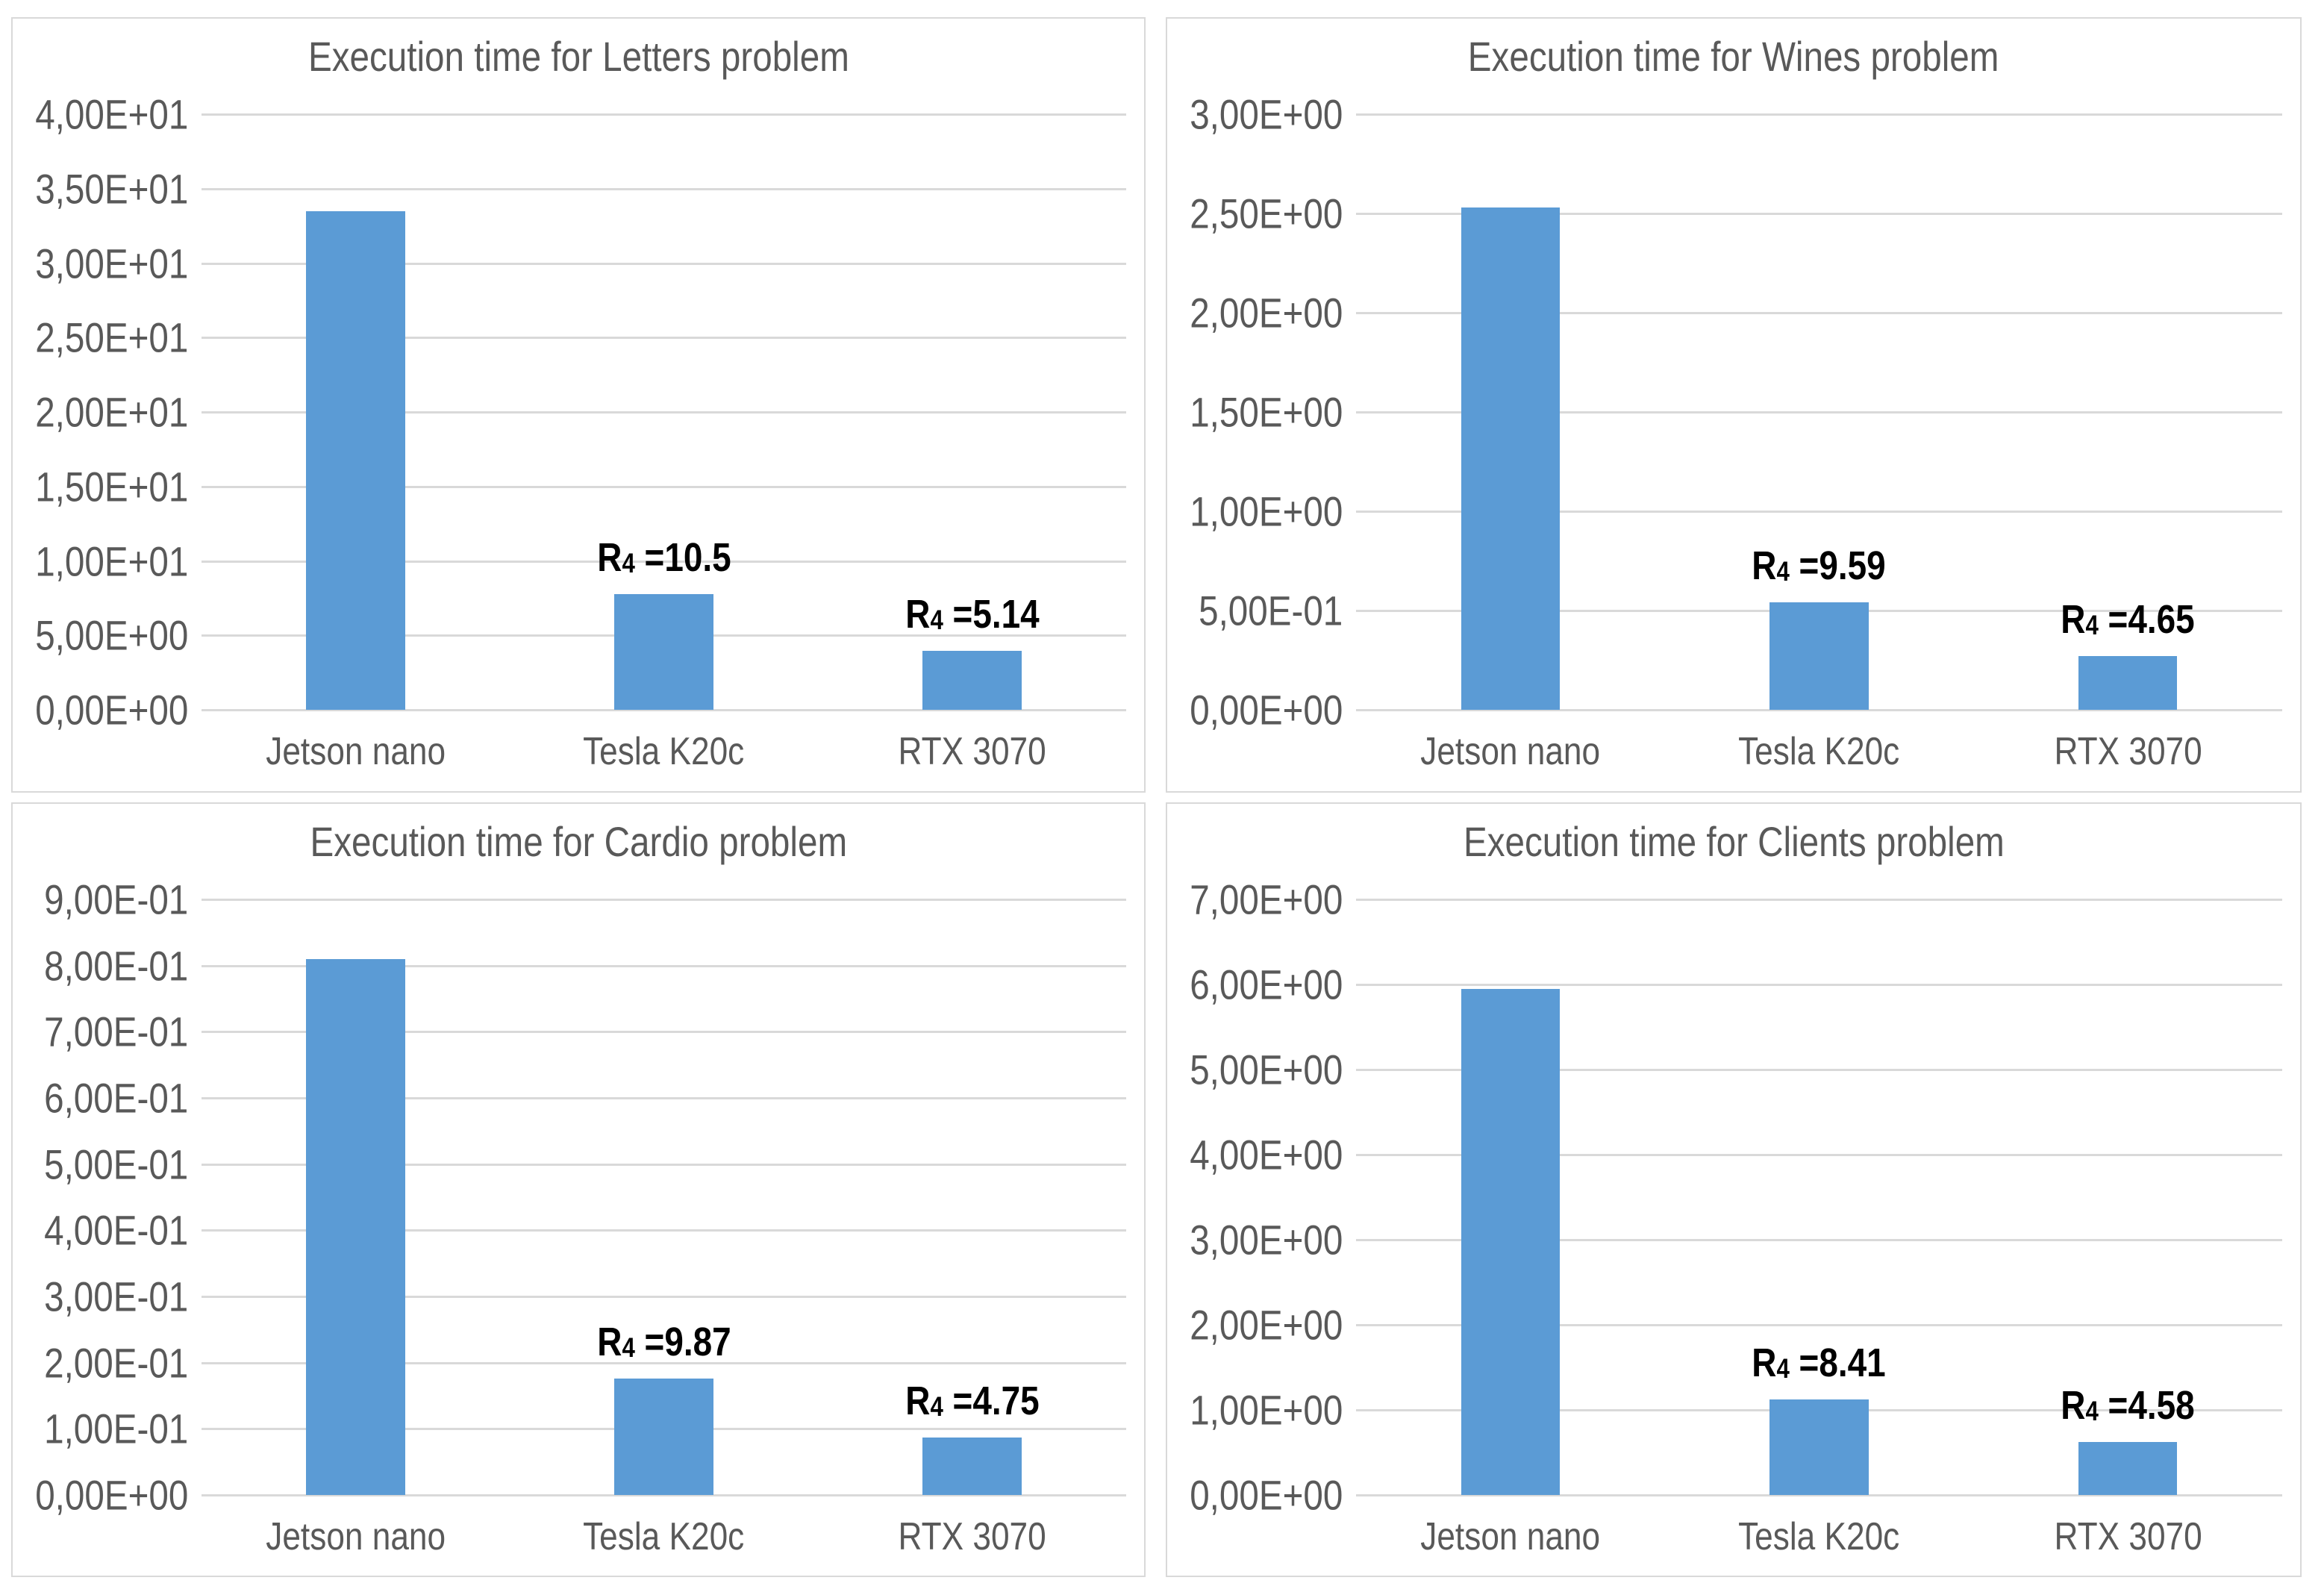 The height and width of the screenshot is (1595, 2324). What do you see at coordinates (992, 614) in the screenshot?
I see `ratio-value: =5.14` at bounding box center [992, 614].